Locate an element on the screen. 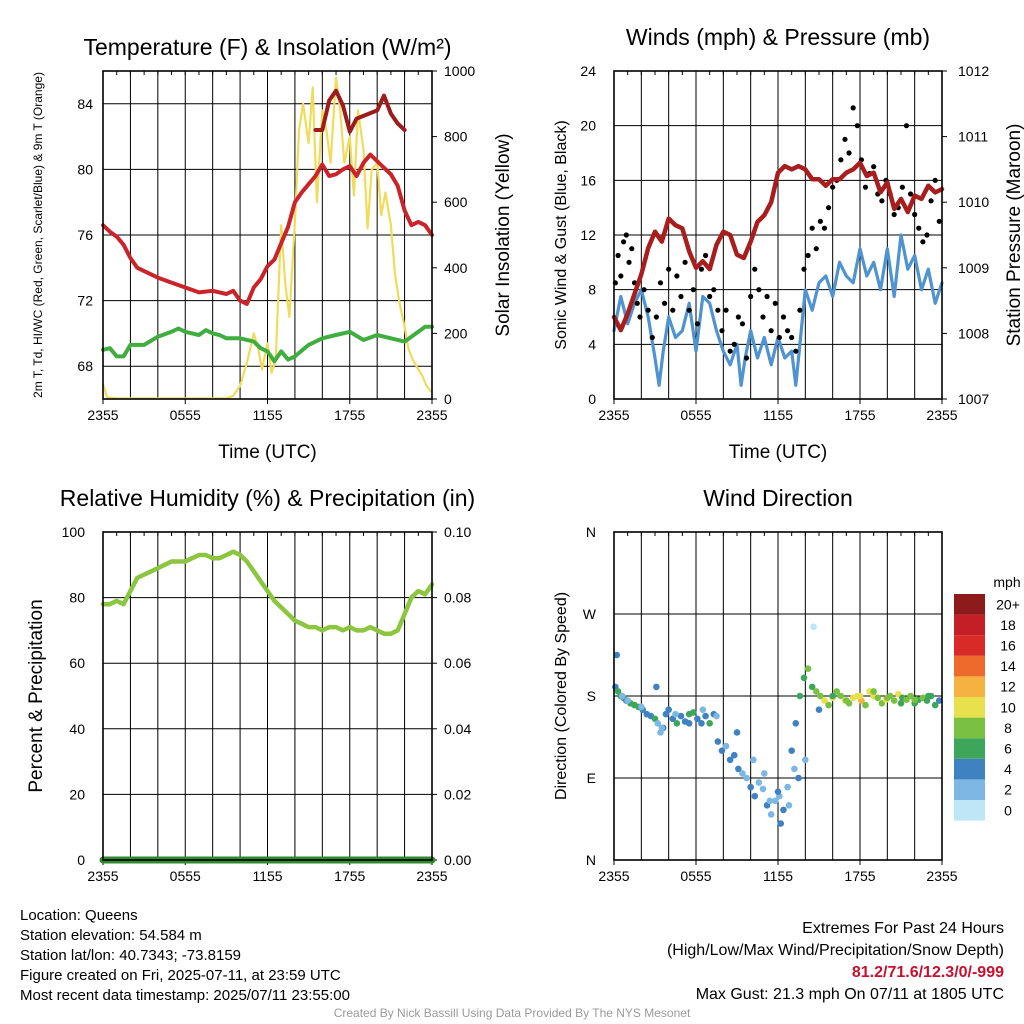 The image size is (1024, 1024). x-tick-label: 2355 is located at coordinates (431, 415).